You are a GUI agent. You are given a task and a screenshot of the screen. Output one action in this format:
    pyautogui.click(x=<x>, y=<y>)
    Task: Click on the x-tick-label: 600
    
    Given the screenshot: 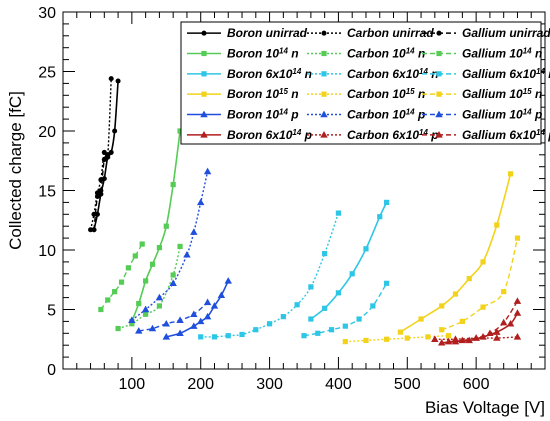 What is the action you would take?
    pyautogui.click(x=476, y=384)
    